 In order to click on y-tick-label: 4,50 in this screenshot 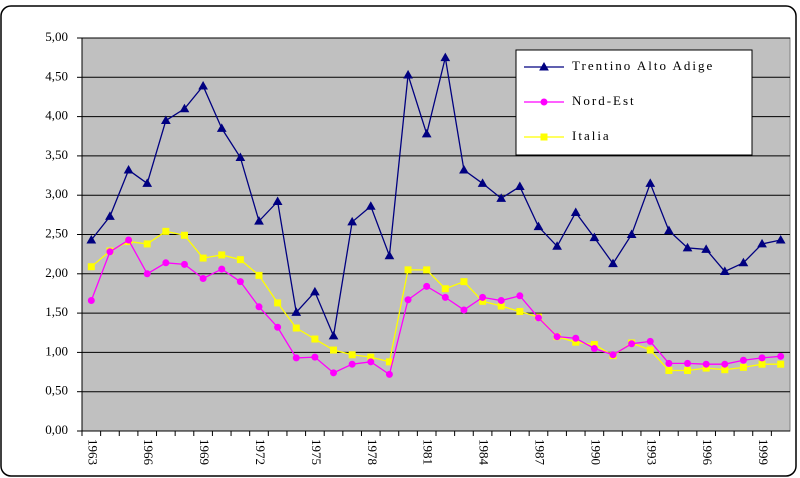, I will do `click(56, 75)`.